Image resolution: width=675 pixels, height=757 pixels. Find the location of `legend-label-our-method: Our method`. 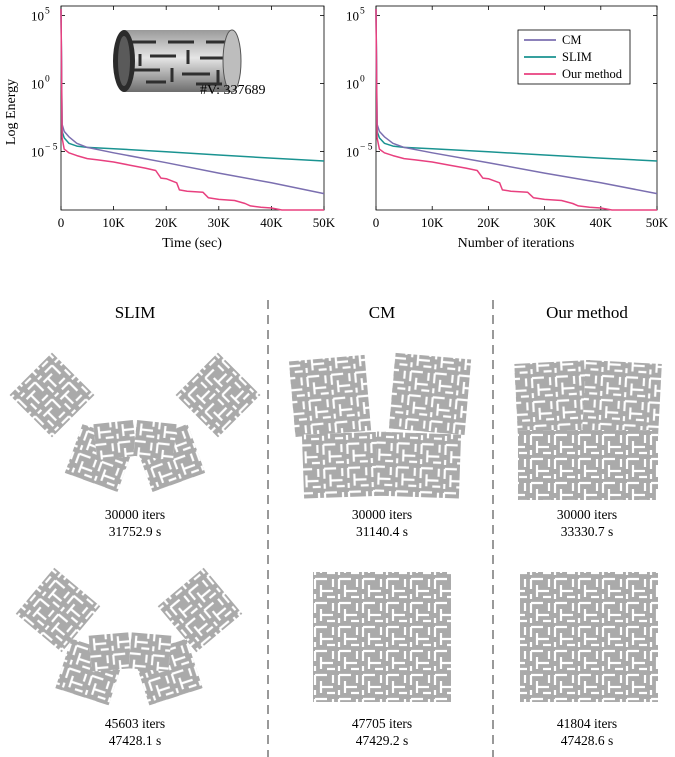

legend-label-our-method: Our method is located at coordinates (592, 74).